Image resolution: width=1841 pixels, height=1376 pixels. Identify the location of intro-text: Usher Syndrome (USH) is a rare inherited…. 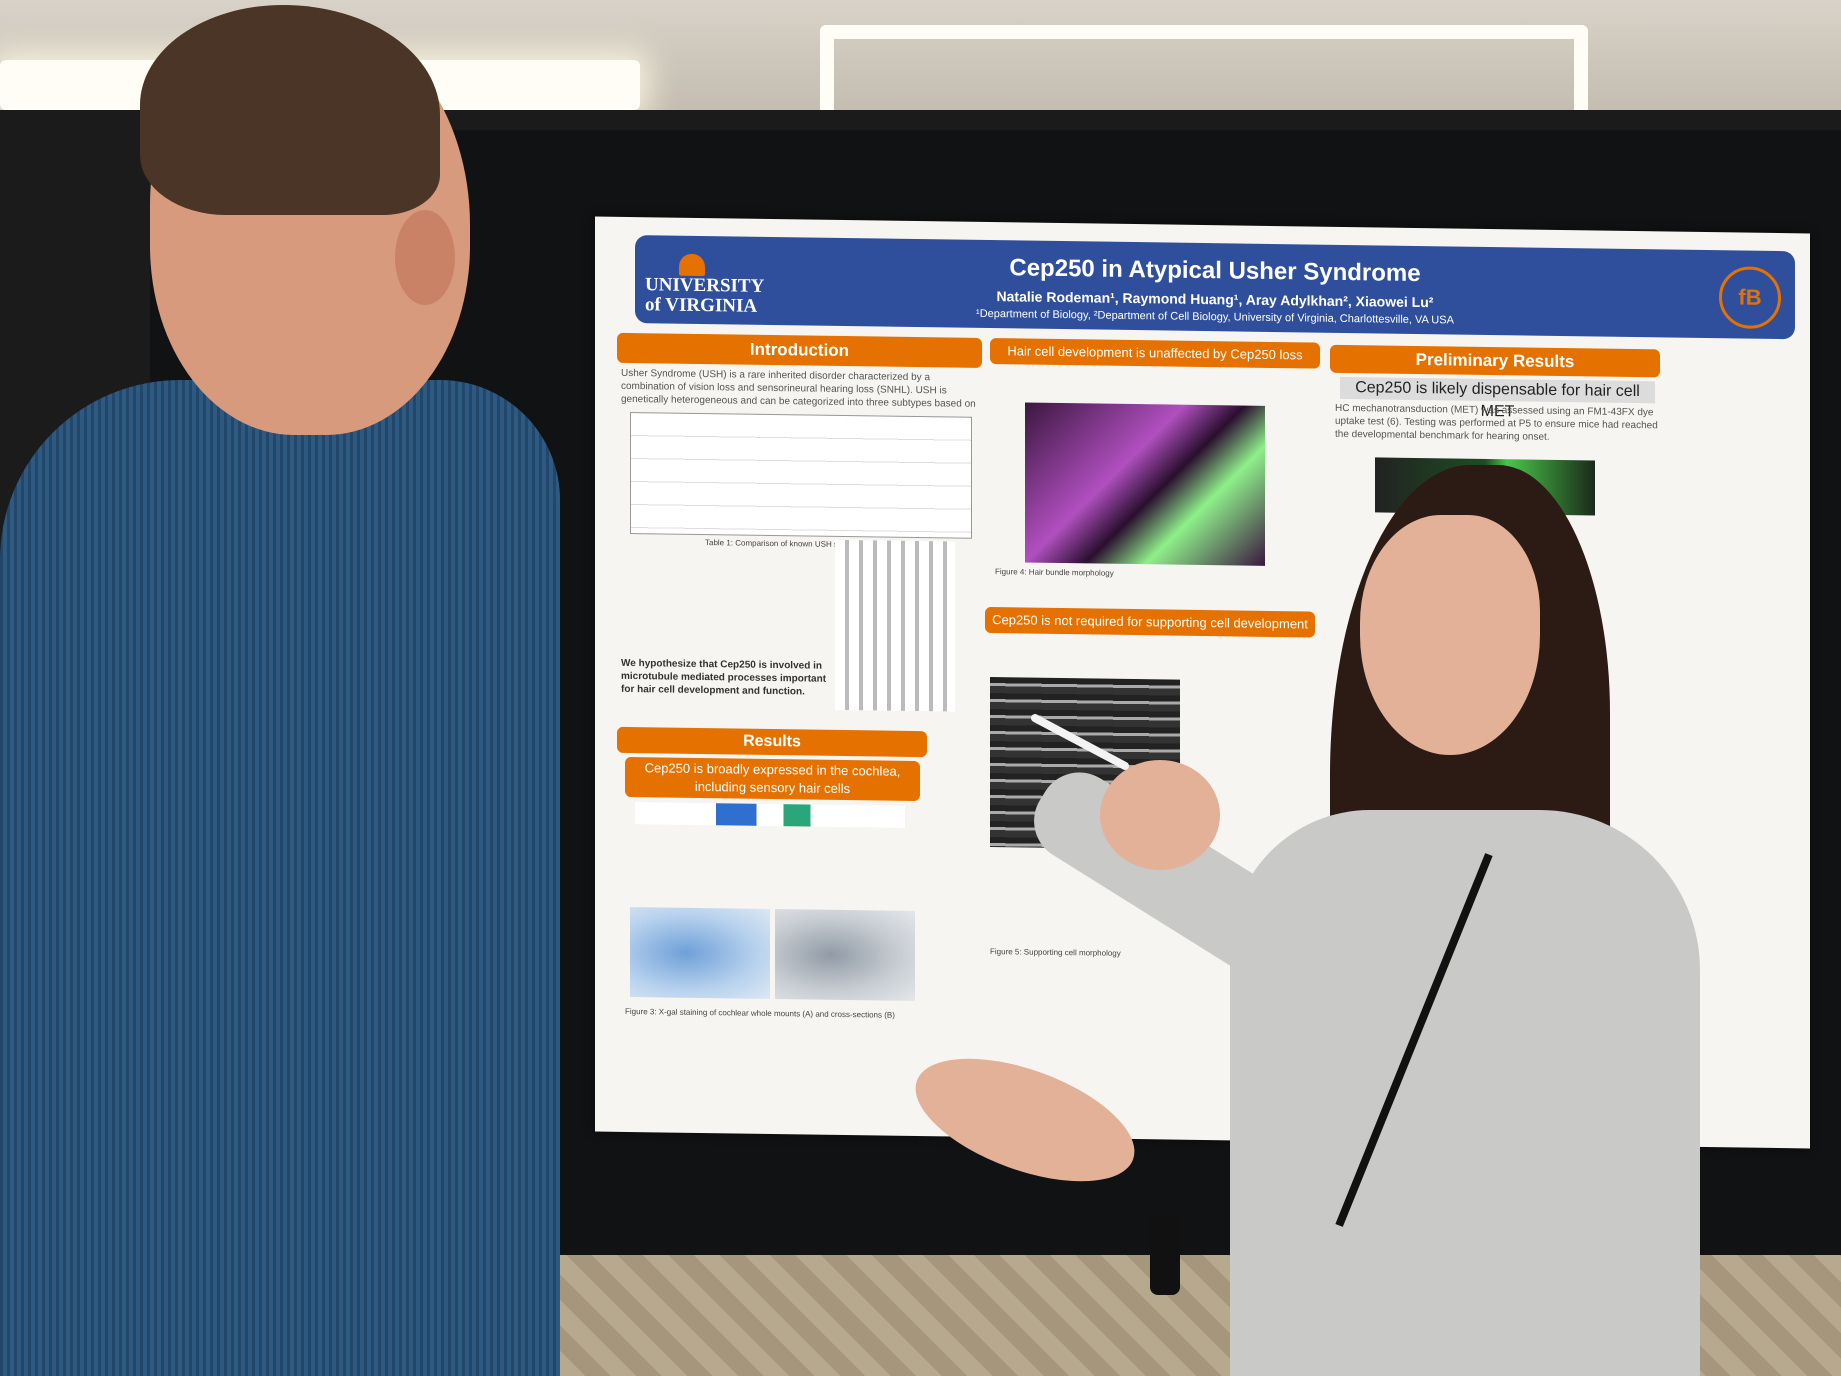
(798, 389).